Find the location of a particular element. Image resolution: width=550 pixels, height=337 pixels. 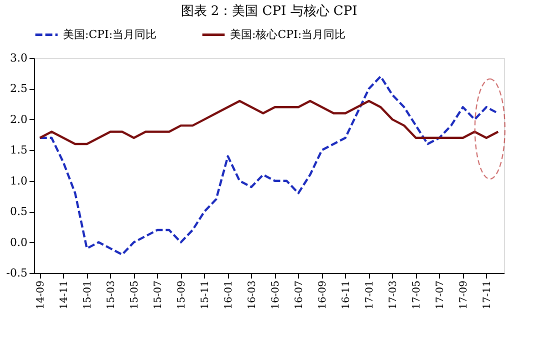

x-tick-label: 17-09 is located at coordinates (464, 295).